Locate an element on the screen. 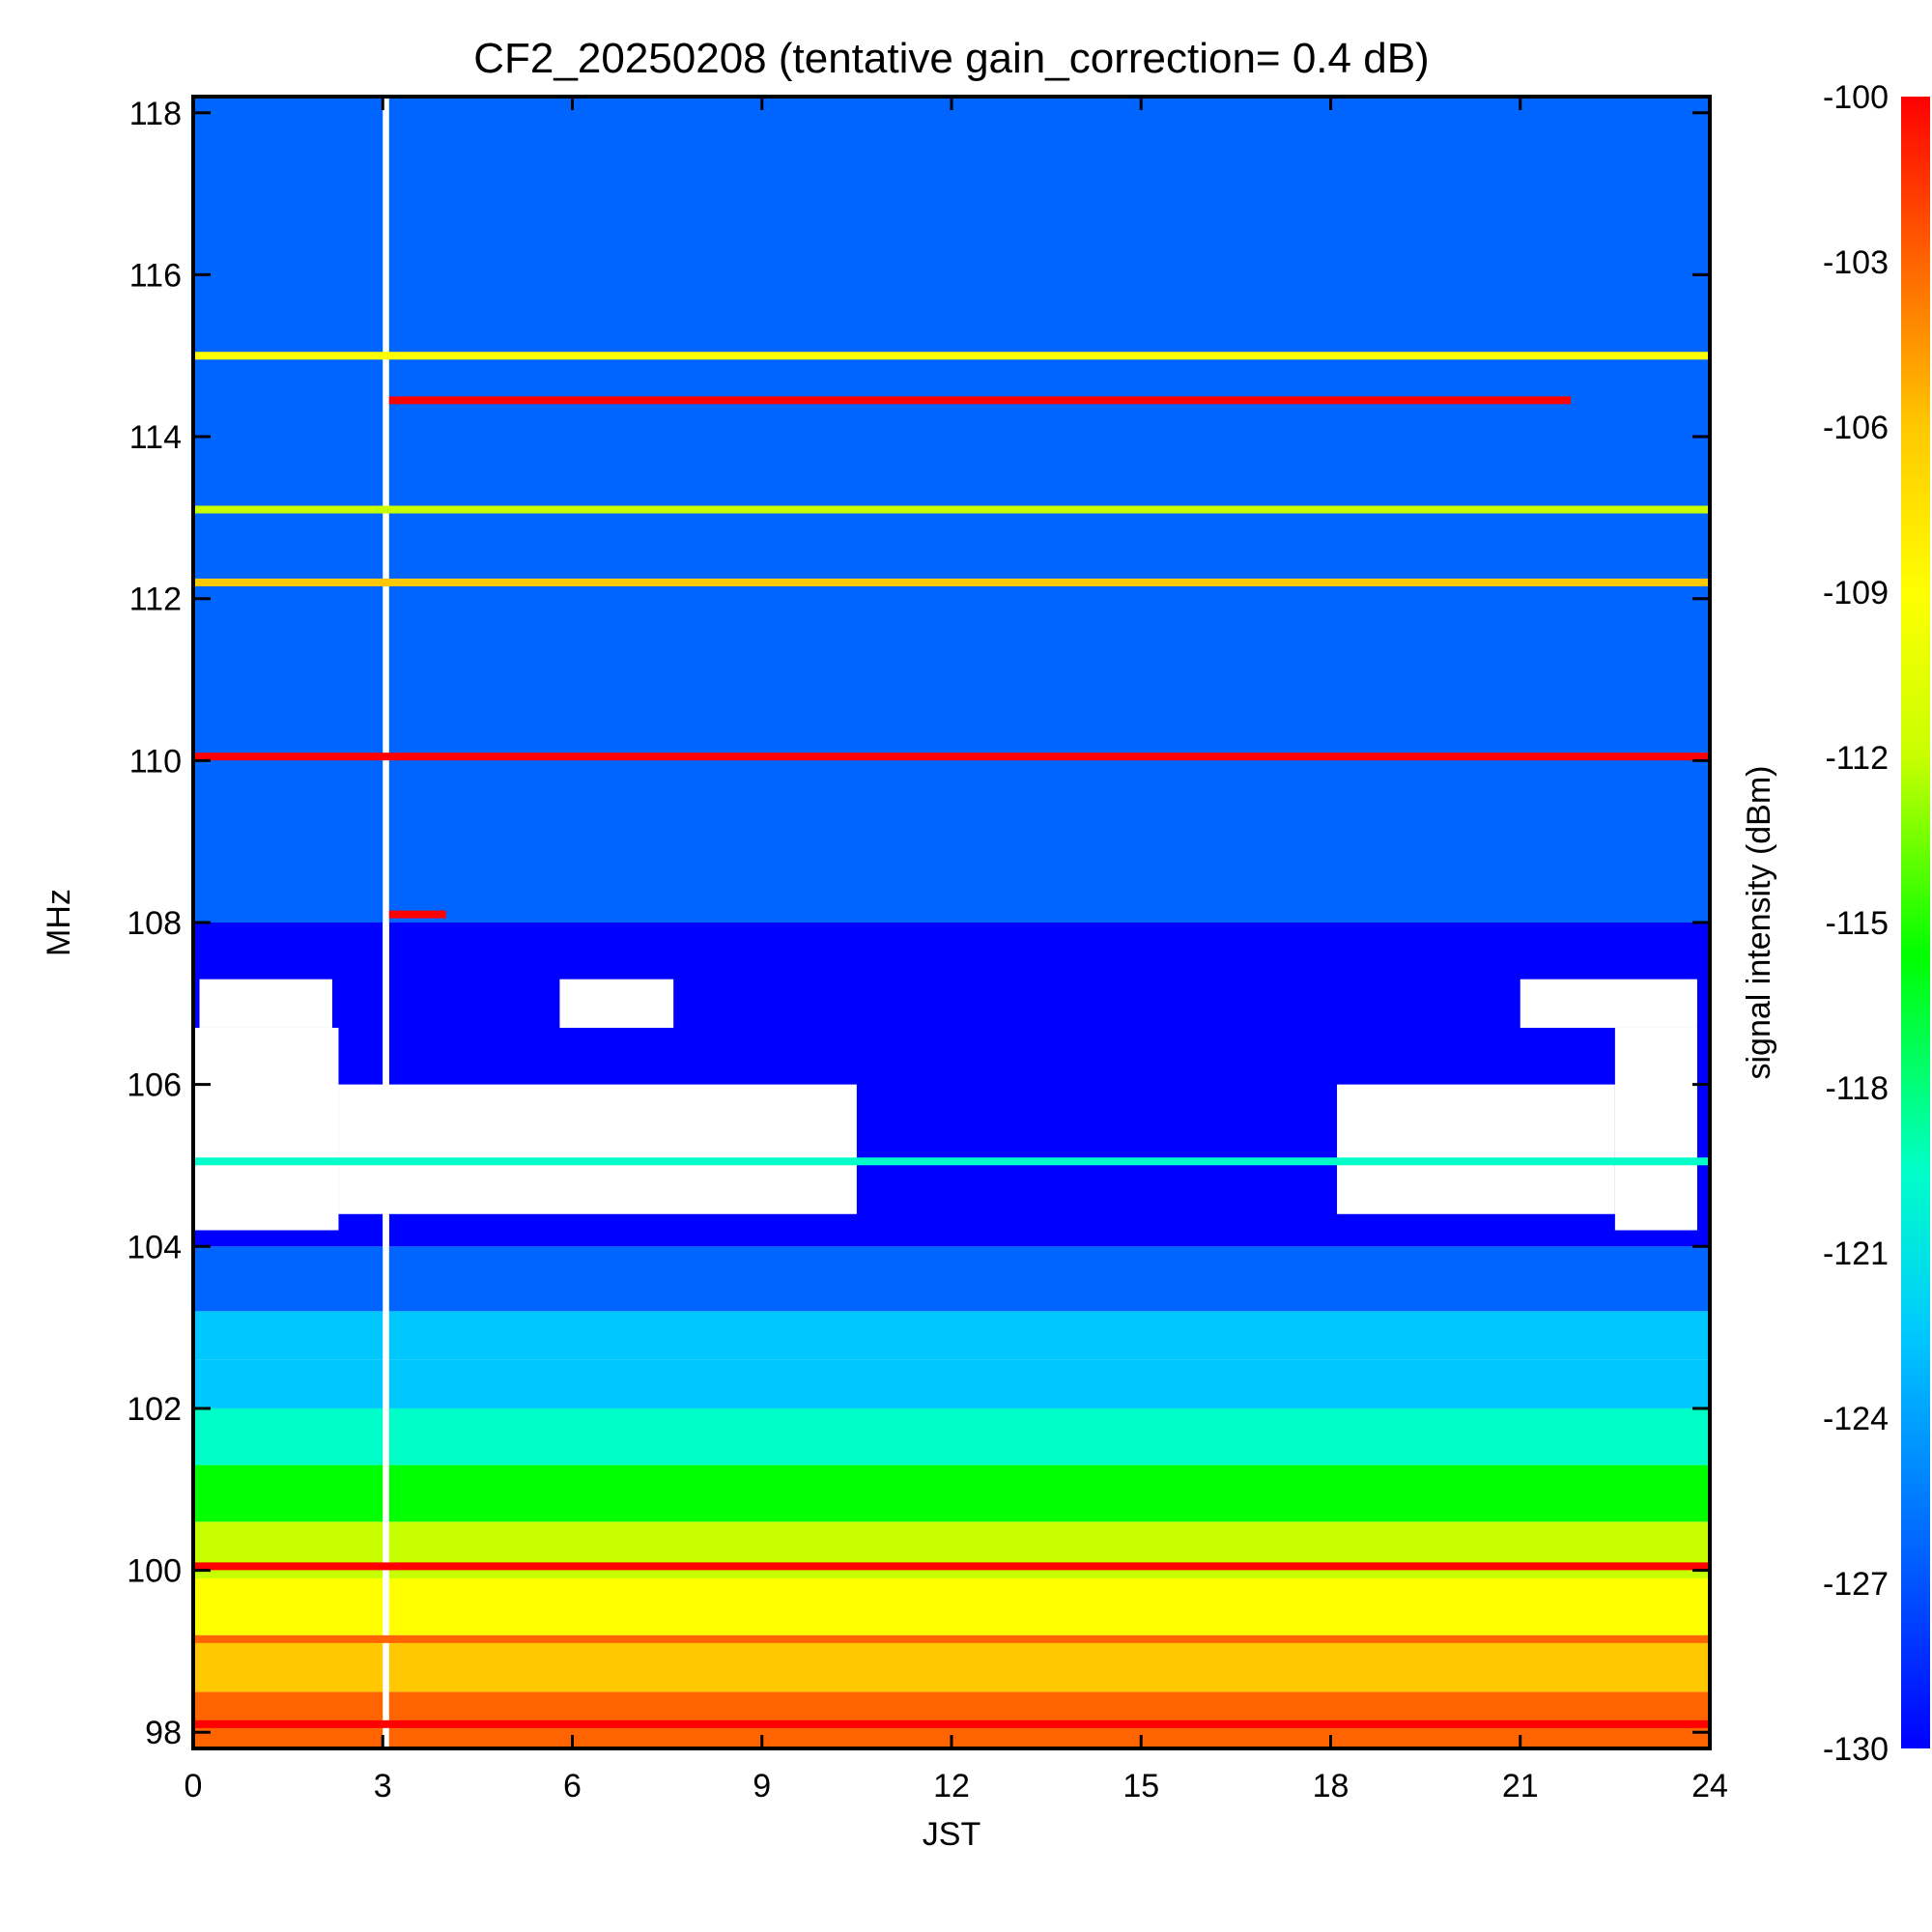  y-tick-label: 114 is located at coordinates (155, 437).